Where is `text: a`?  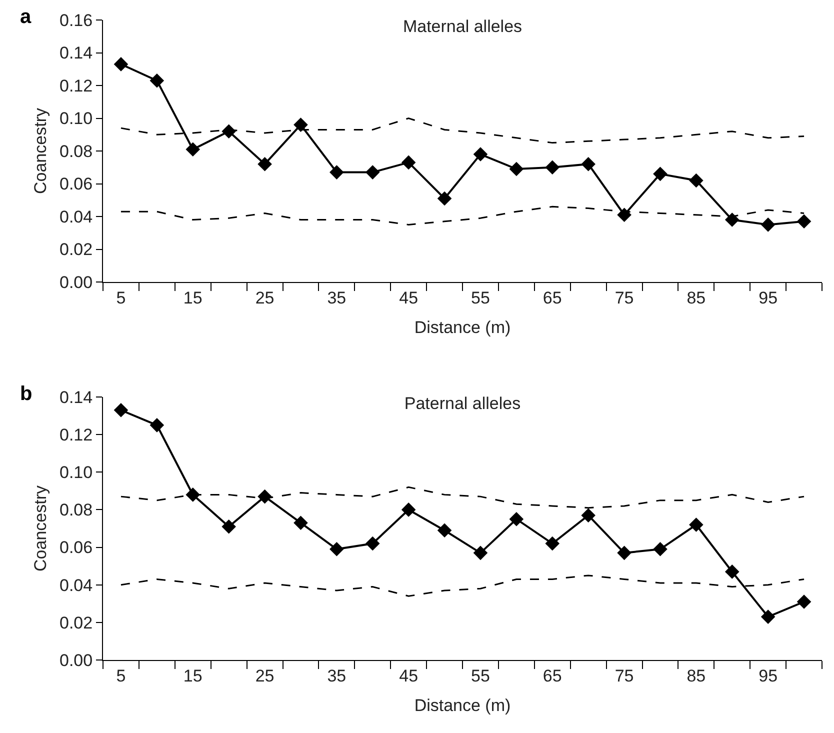 text: a is located at coordinates (26, 17).